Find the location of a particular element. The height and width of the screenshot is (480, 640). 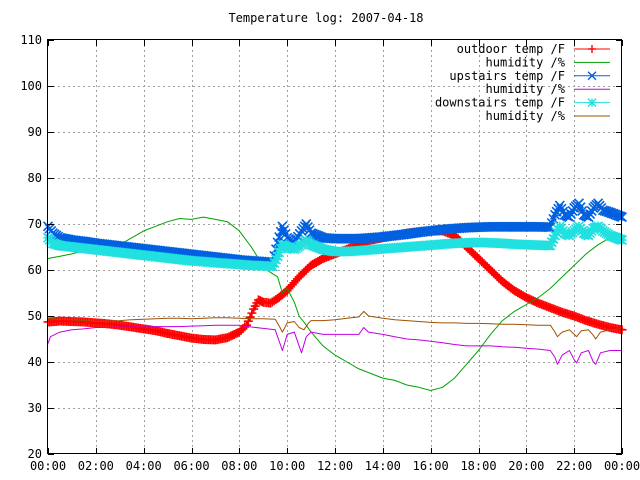

y-tick-label: 110 is located at coordinates (31, 40).